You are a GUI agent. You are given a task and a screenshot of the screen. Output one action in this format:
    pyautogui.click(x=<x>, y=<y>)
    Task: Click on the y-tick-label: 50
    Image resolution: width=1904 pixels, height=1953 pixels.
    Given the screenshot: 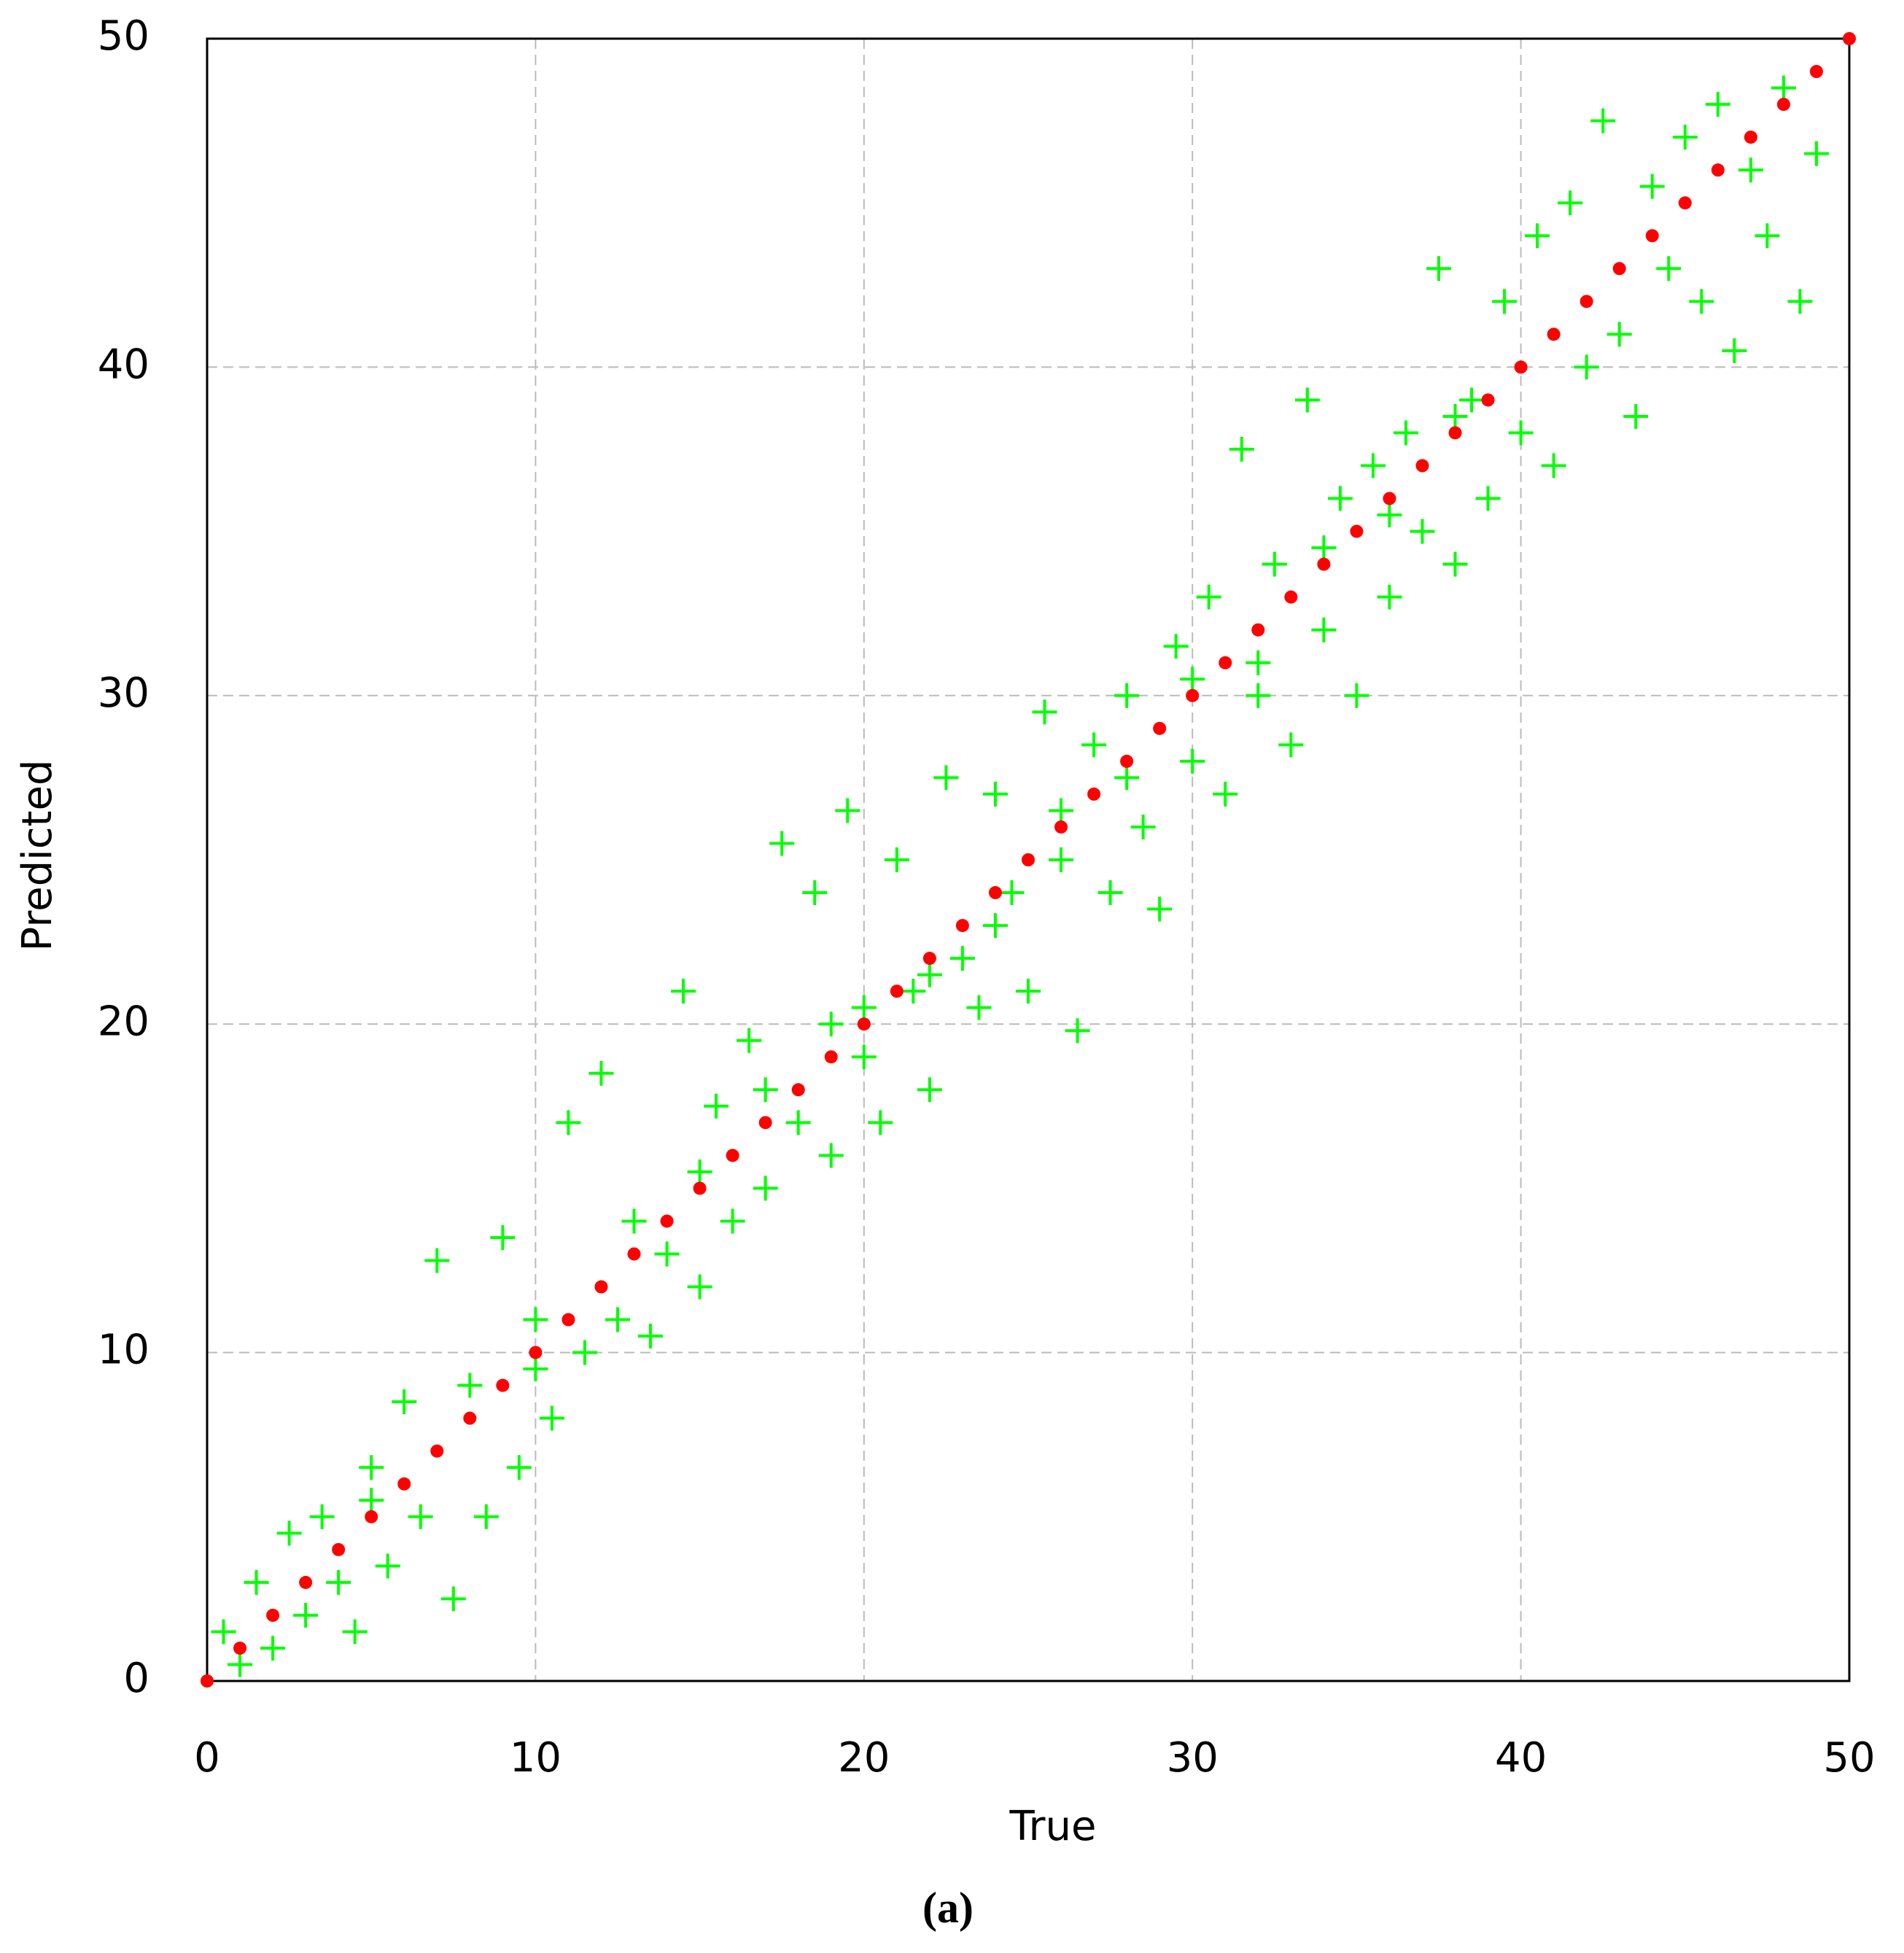 What is the action you would take?
    pyautogui.click(x=124, y=36)
    